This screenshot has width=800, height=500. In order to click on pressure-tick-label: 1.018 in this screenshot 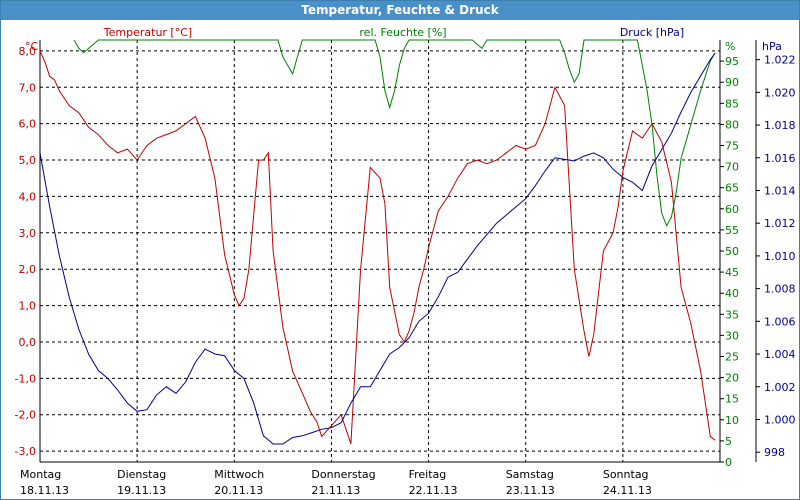, I will do `click(780, 125)`.